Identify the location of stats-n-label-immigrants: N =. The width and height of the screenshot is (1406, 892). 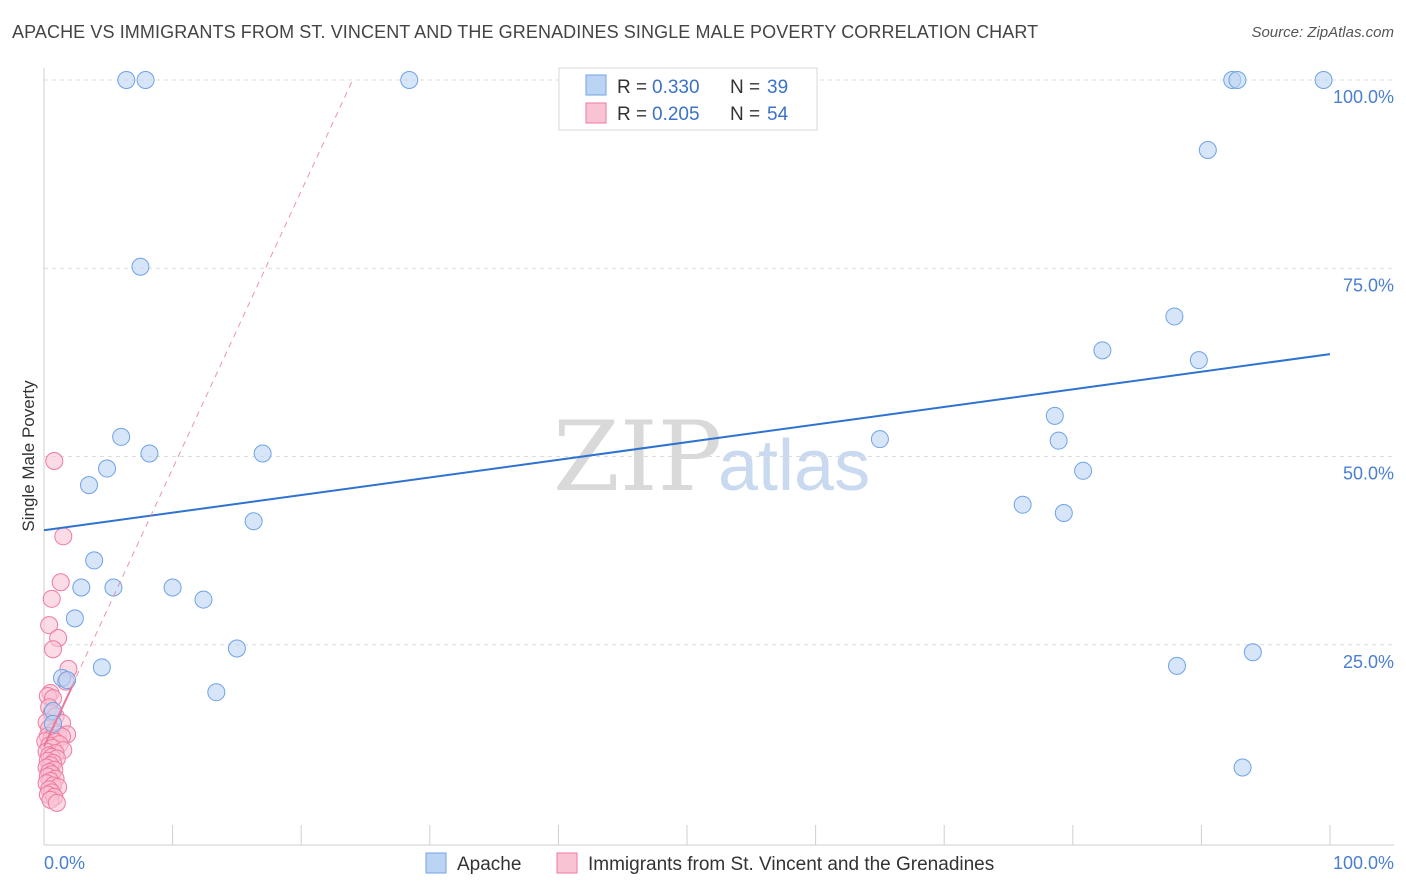
(745, 114).